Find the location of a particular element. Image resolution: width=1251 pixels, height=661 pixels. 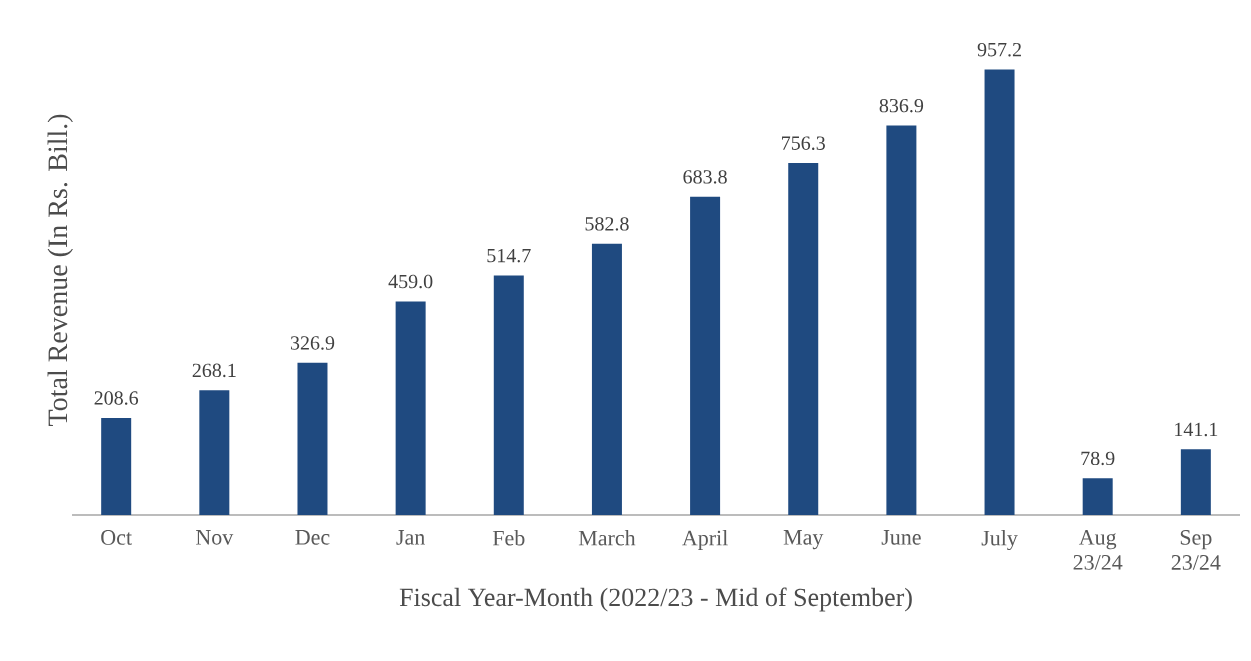

data-label: 957.2 is located at coordinates (999, 49).